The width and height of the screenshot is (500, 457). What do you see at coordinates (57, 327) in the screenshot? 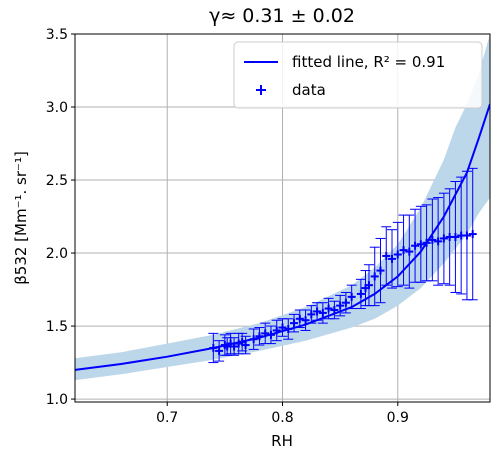
I see `y-tick-label: 1.5` at bounding box center [57, 327].